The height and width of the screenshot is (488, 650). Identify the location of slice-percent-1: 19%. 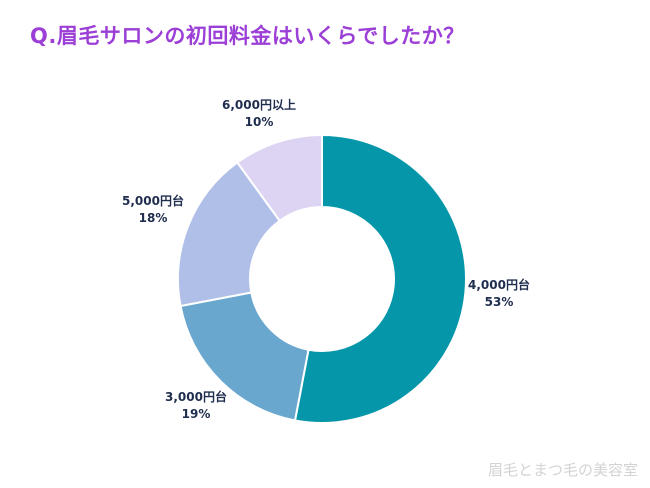
(196, 414).